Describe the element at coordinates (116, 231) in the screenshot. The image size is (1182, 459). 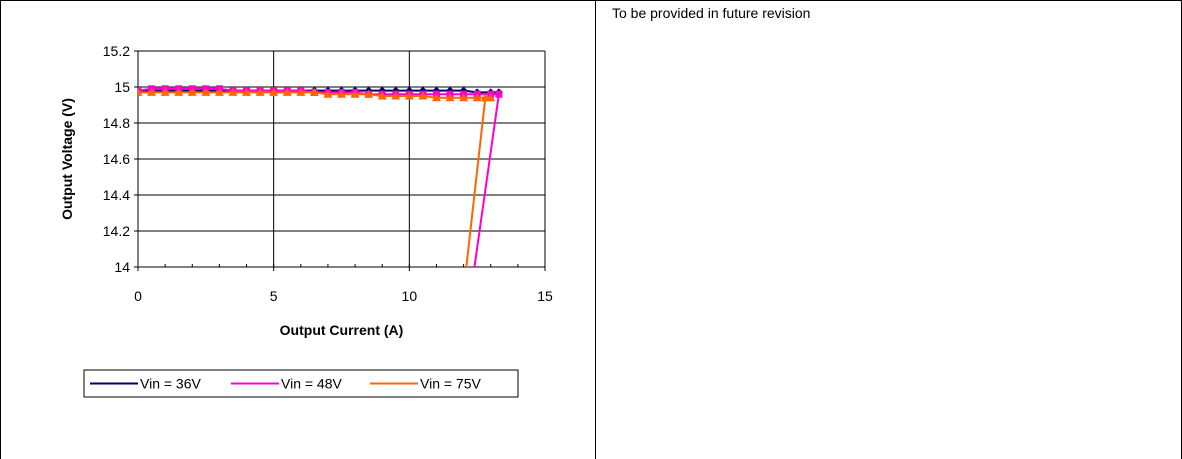
I see `y-tick-label: 14.2` at that location.